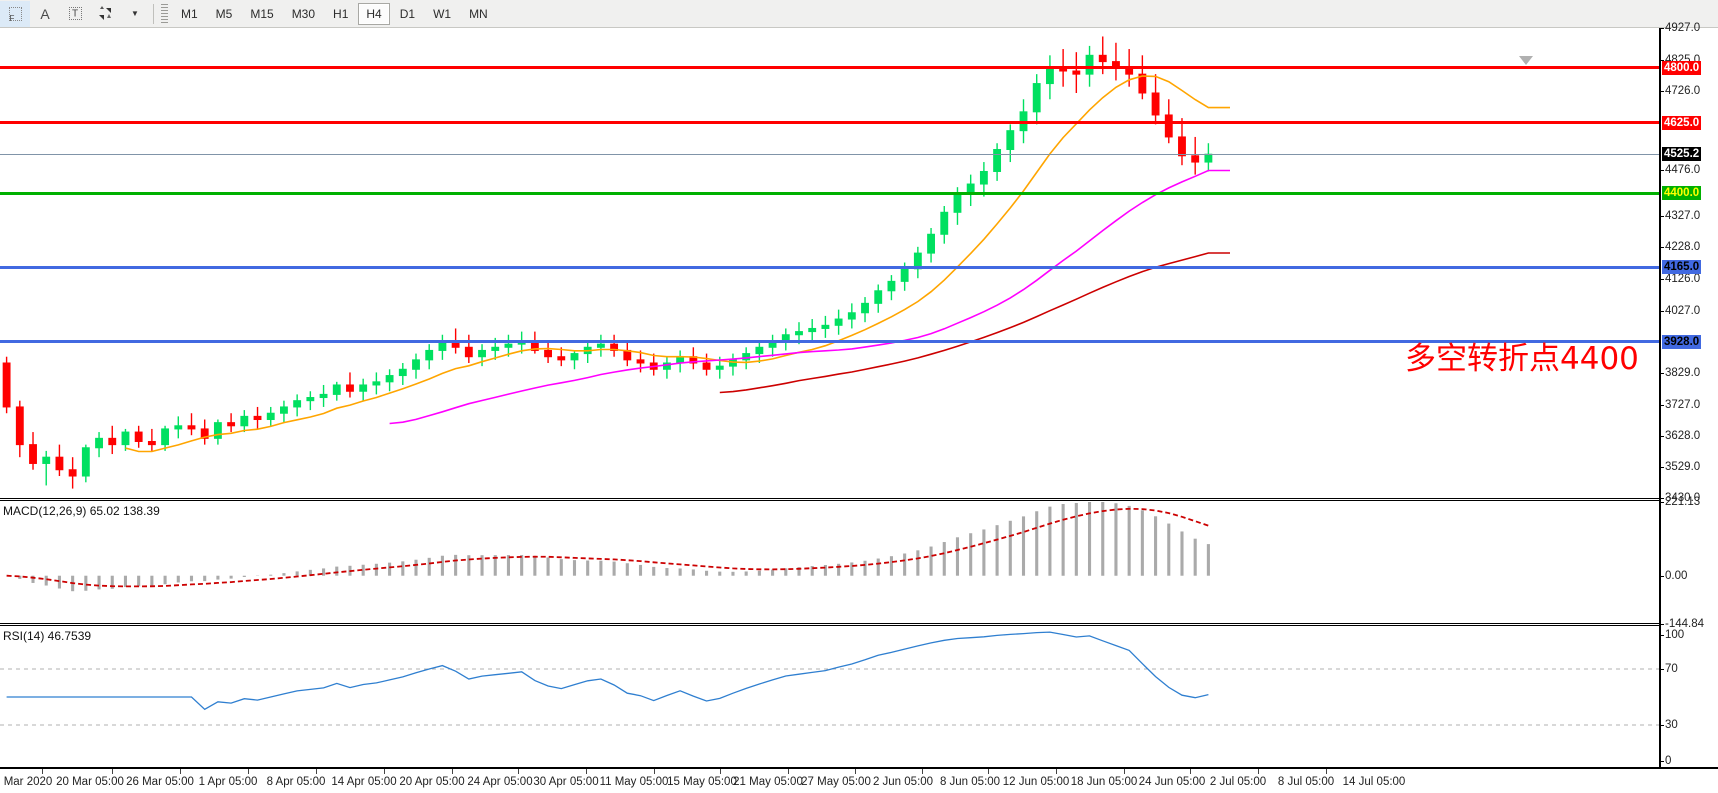 Image resolution: width=1718 pixels, height=793 pixels. I want to click on time-tick-3: 1 Apr 05:00, so click(228, 782).